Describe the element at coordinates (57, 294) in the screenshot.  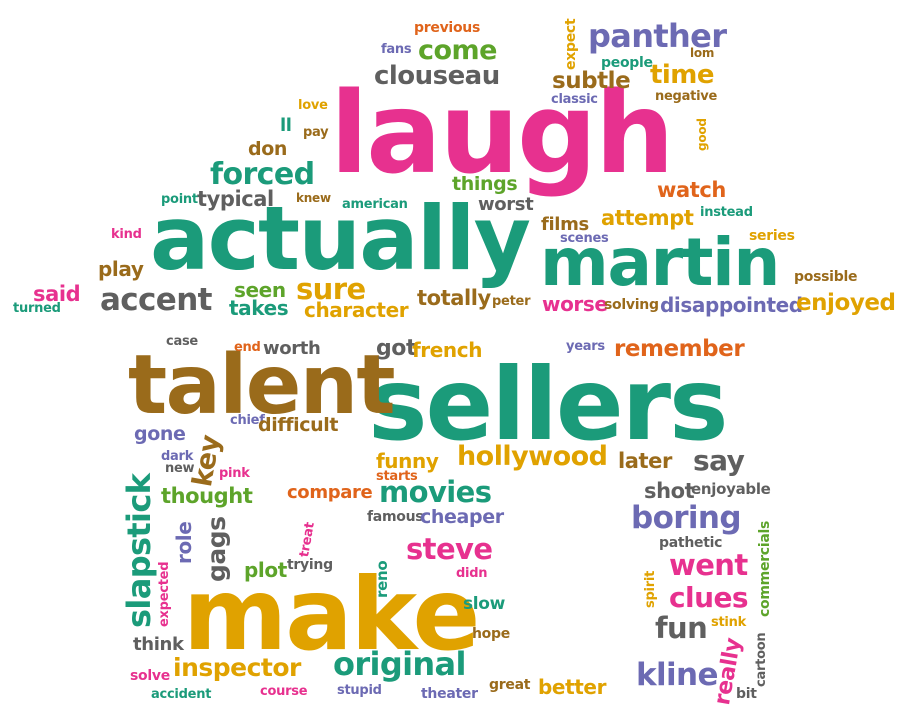
I see `word-said: said` at that location.